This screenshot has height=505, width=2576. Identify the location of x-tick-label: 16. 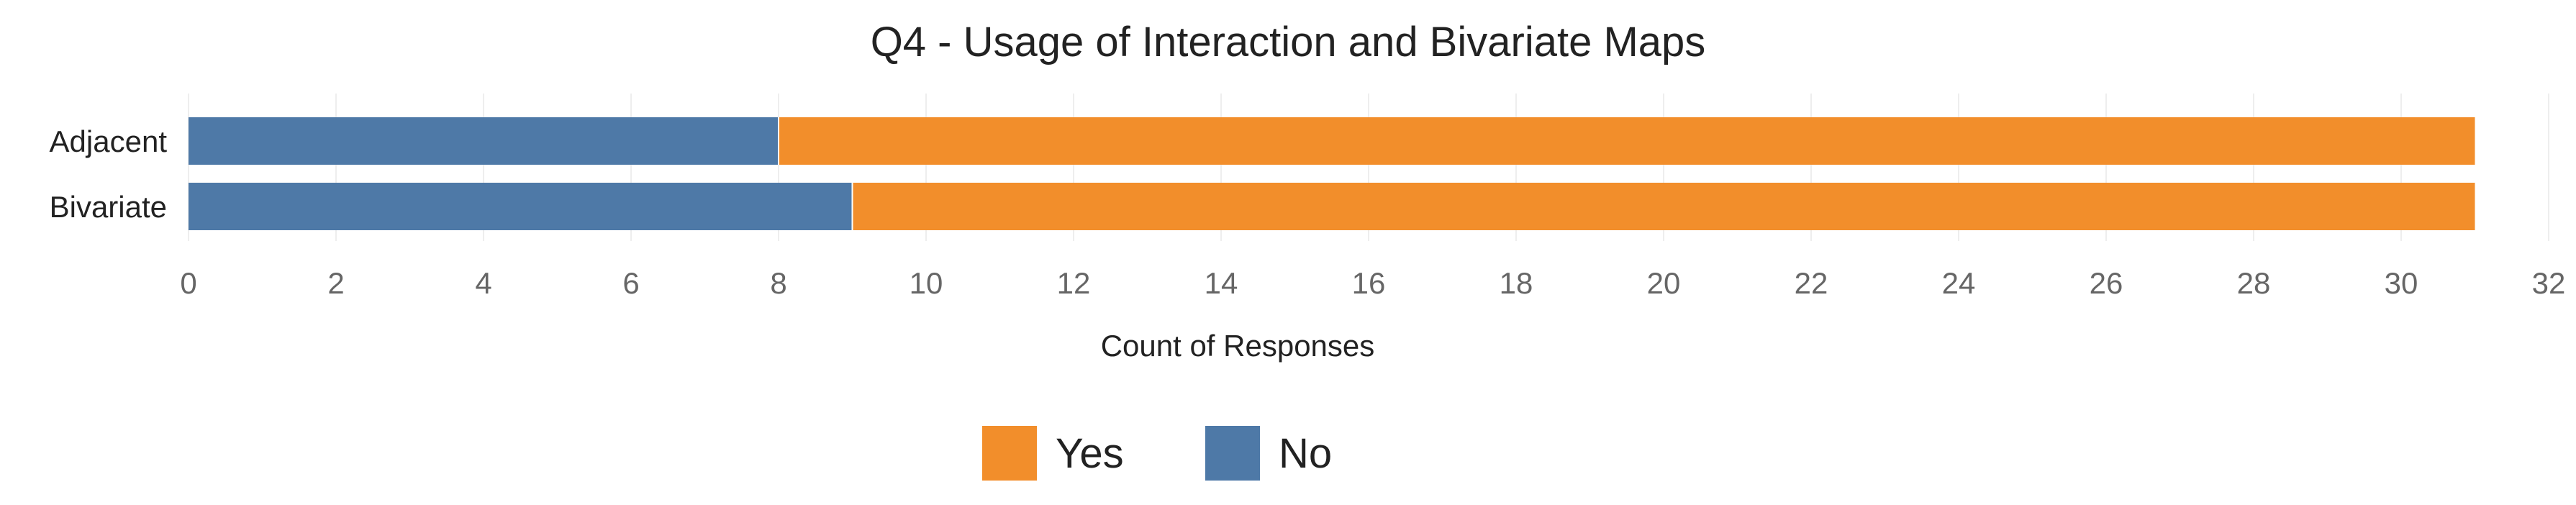
(1369, 283).